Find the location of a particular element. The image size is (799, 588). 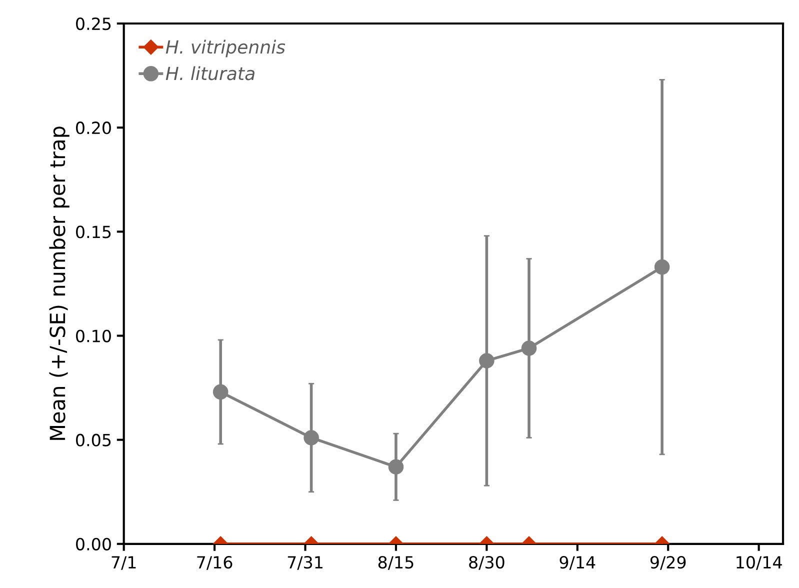

x-tick-label: 9/14 is located at coordinates (578, 563).